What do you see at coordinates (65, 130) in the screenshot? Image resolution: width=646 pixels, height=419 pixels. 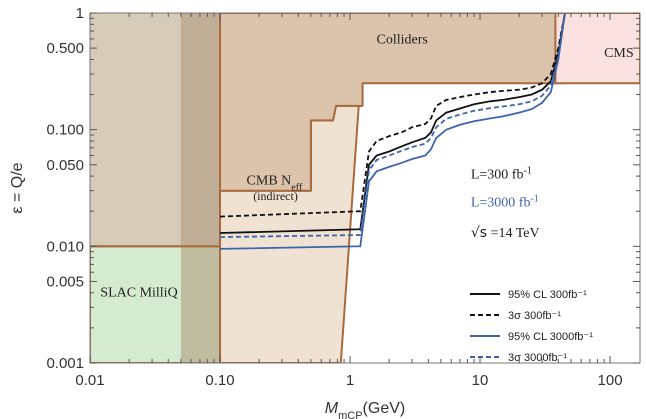 I see `y-tick-label: 0.100` at bounding box center [65, 130].